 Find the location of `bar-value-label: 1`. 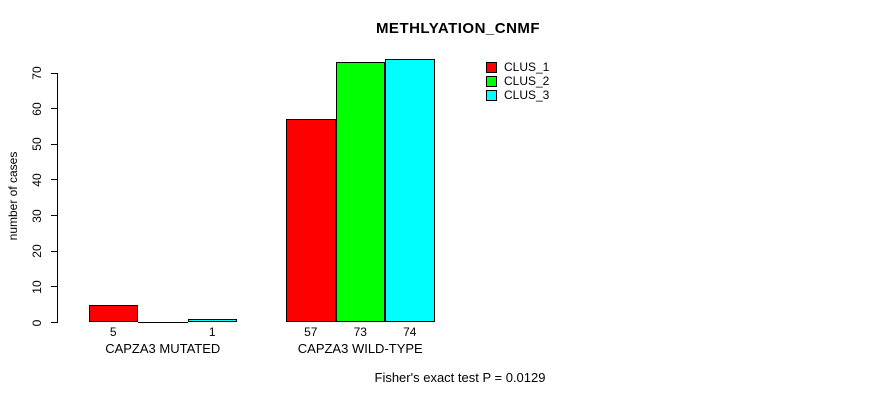

bar-value-label: 1 is located at coordinates (212, 332).